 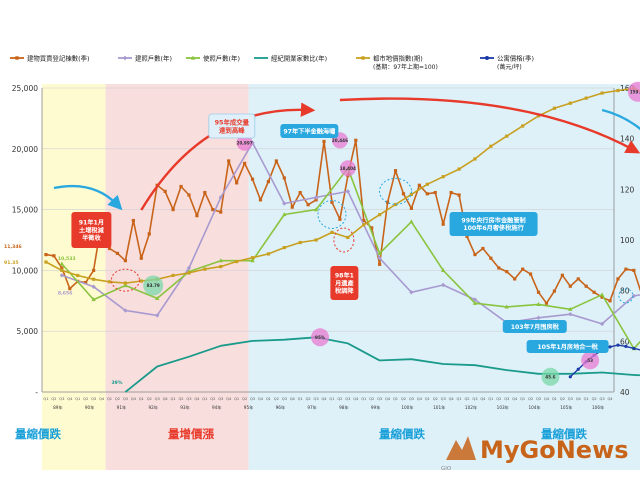 I want to click on callout-text: 達到高峰, so click(x=232, y=129).